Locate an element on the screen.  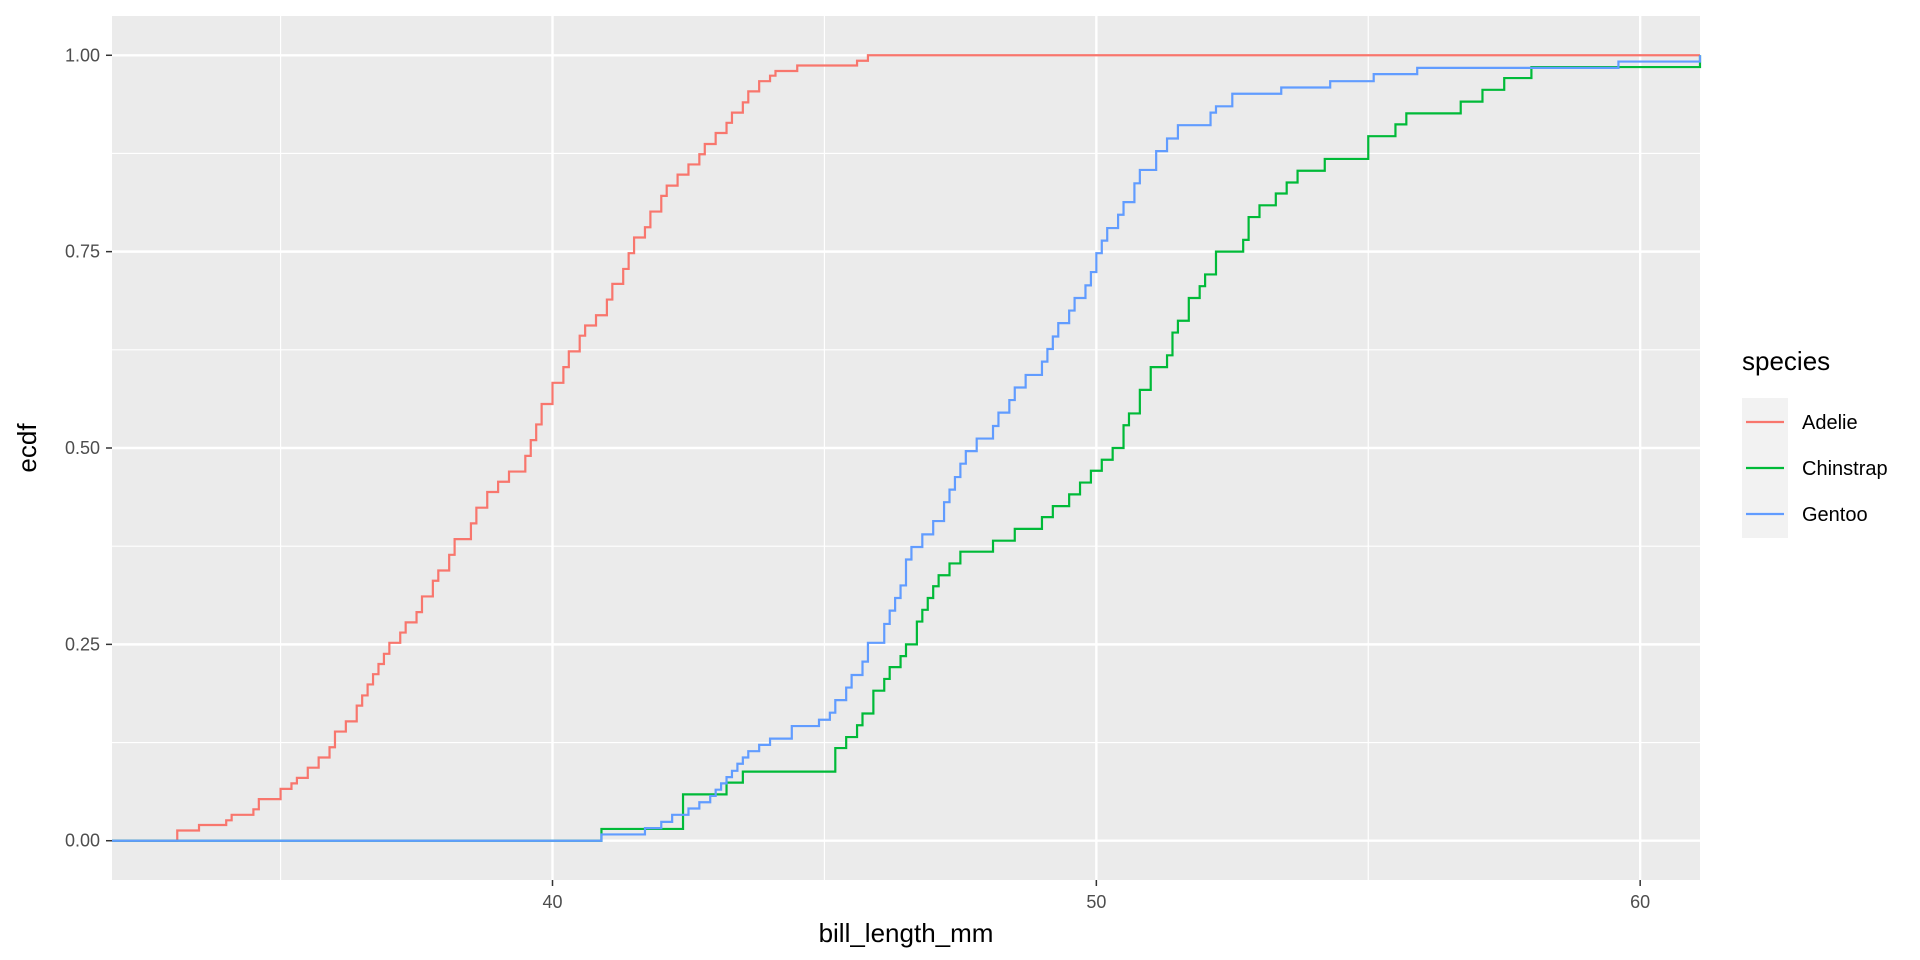
y-tick-label: 0.50 is located at coordinates (82, 448).